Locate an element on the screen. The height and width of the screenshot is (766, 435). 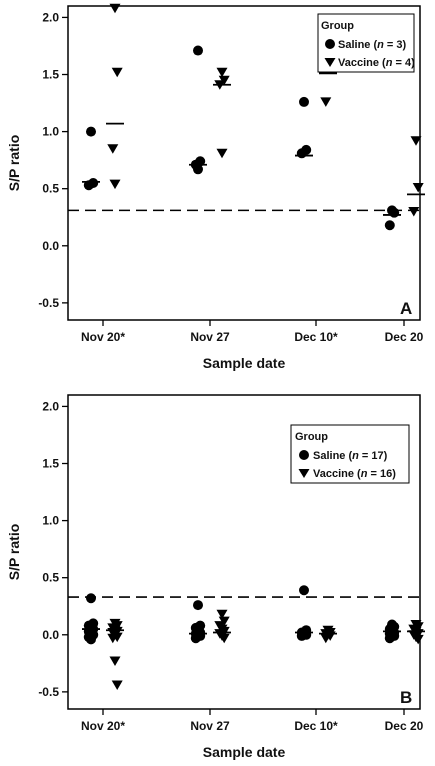
legend-label-vaccine: Vaccine (n = 16) is located at coordinates (354, 474).